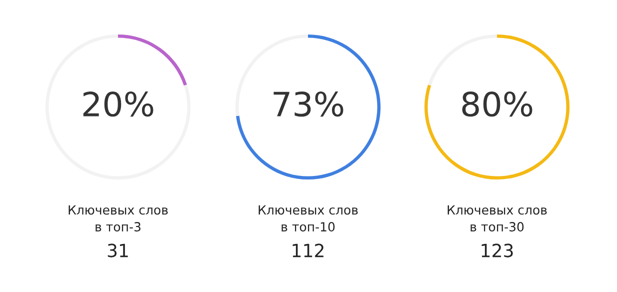  I want to click on data-label: 80%, so click(497, 104).